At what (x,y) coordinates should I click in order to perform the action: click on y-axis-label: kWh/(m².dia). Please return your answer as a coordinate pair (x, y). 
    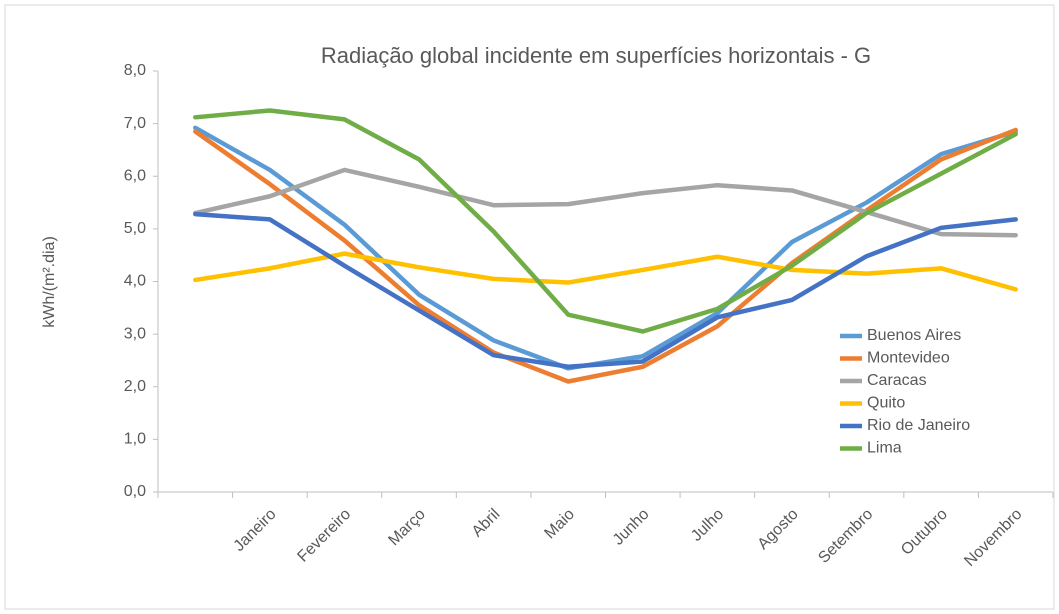
    Looking at the image, I should click on (49, 282).